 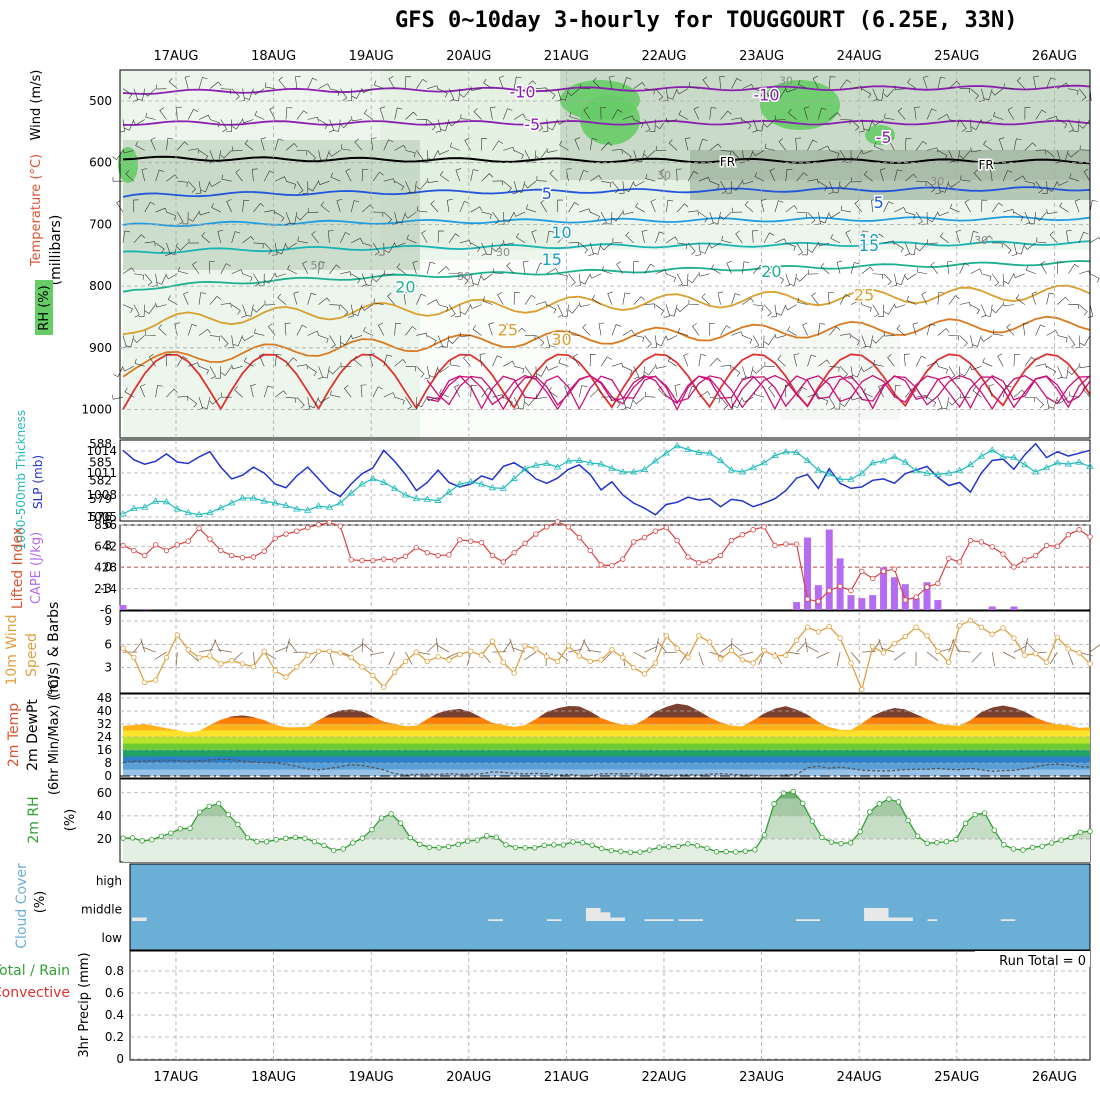 What do you see at coordinates (12, 649) in the screenshot?
I see `wind-axis-label-1: 10m Wind` at bounding box center [12, 649].